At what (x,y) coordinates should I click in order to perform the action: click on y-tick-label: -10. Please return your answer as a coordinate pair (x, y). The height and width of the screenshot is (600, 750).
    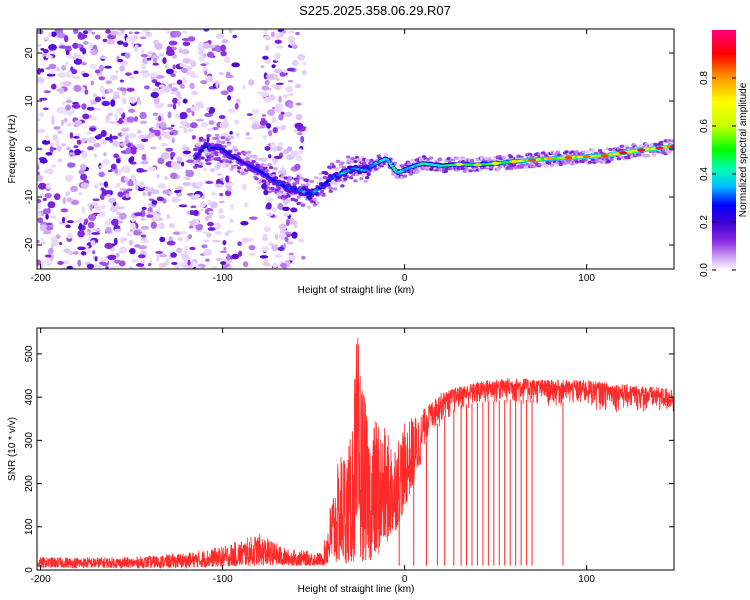
    Looking at the image, I should click on (29, 196).